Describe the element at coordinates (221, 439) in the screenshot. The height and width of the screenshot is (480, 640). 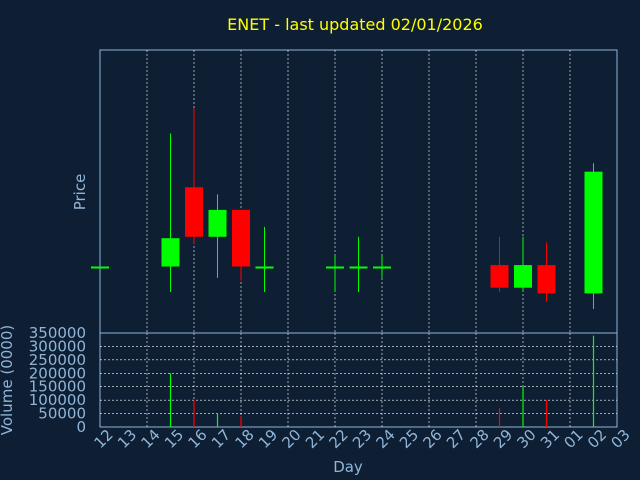
I see `x-tick-label: 17` at that location.